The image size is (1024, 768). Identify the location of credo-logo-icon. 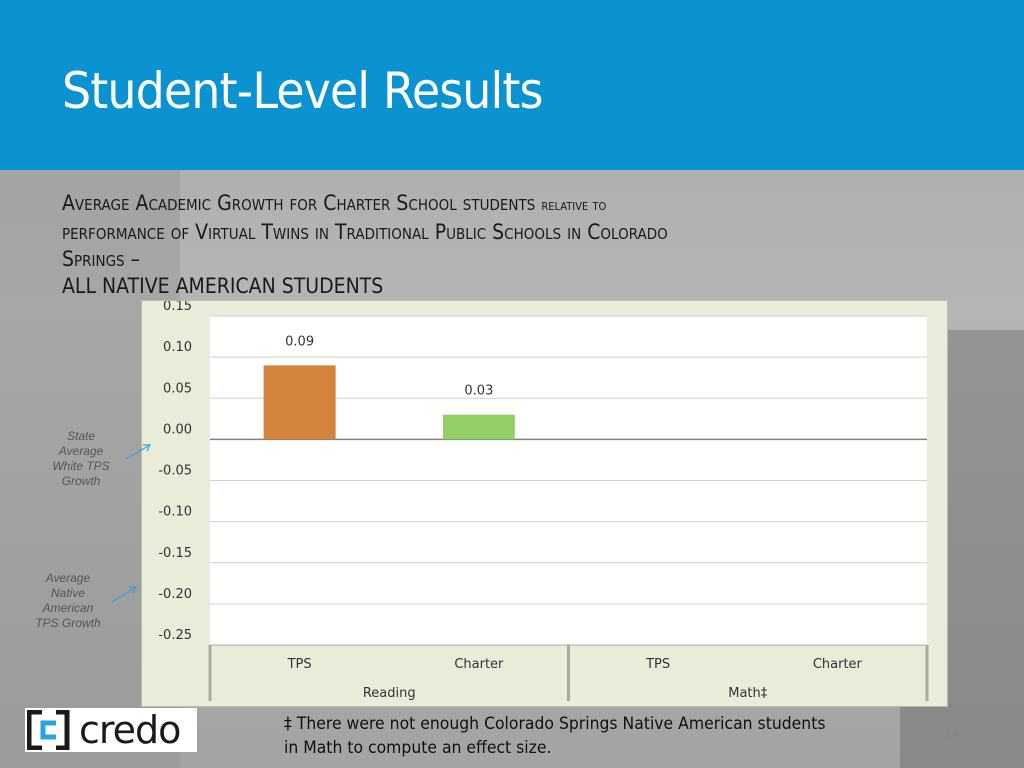
(48, 730).